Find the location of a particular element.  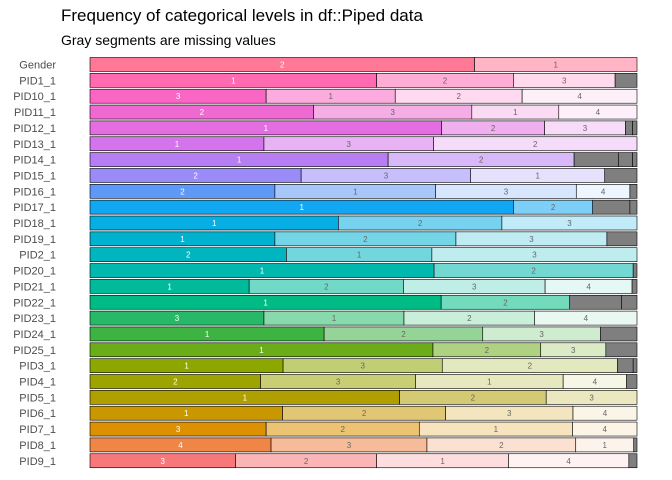

row-label: PID1_1 is located at coordinates (37, 81).